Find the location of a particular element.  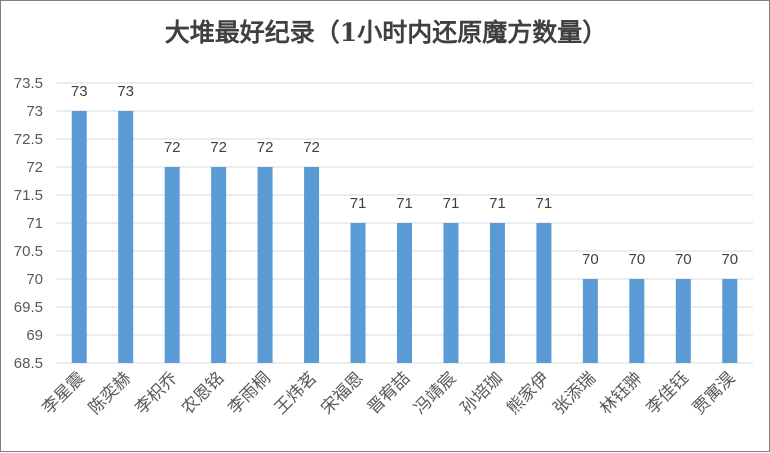

x-tick-label: 冯靖宸 is located at coordinates (434, 392).